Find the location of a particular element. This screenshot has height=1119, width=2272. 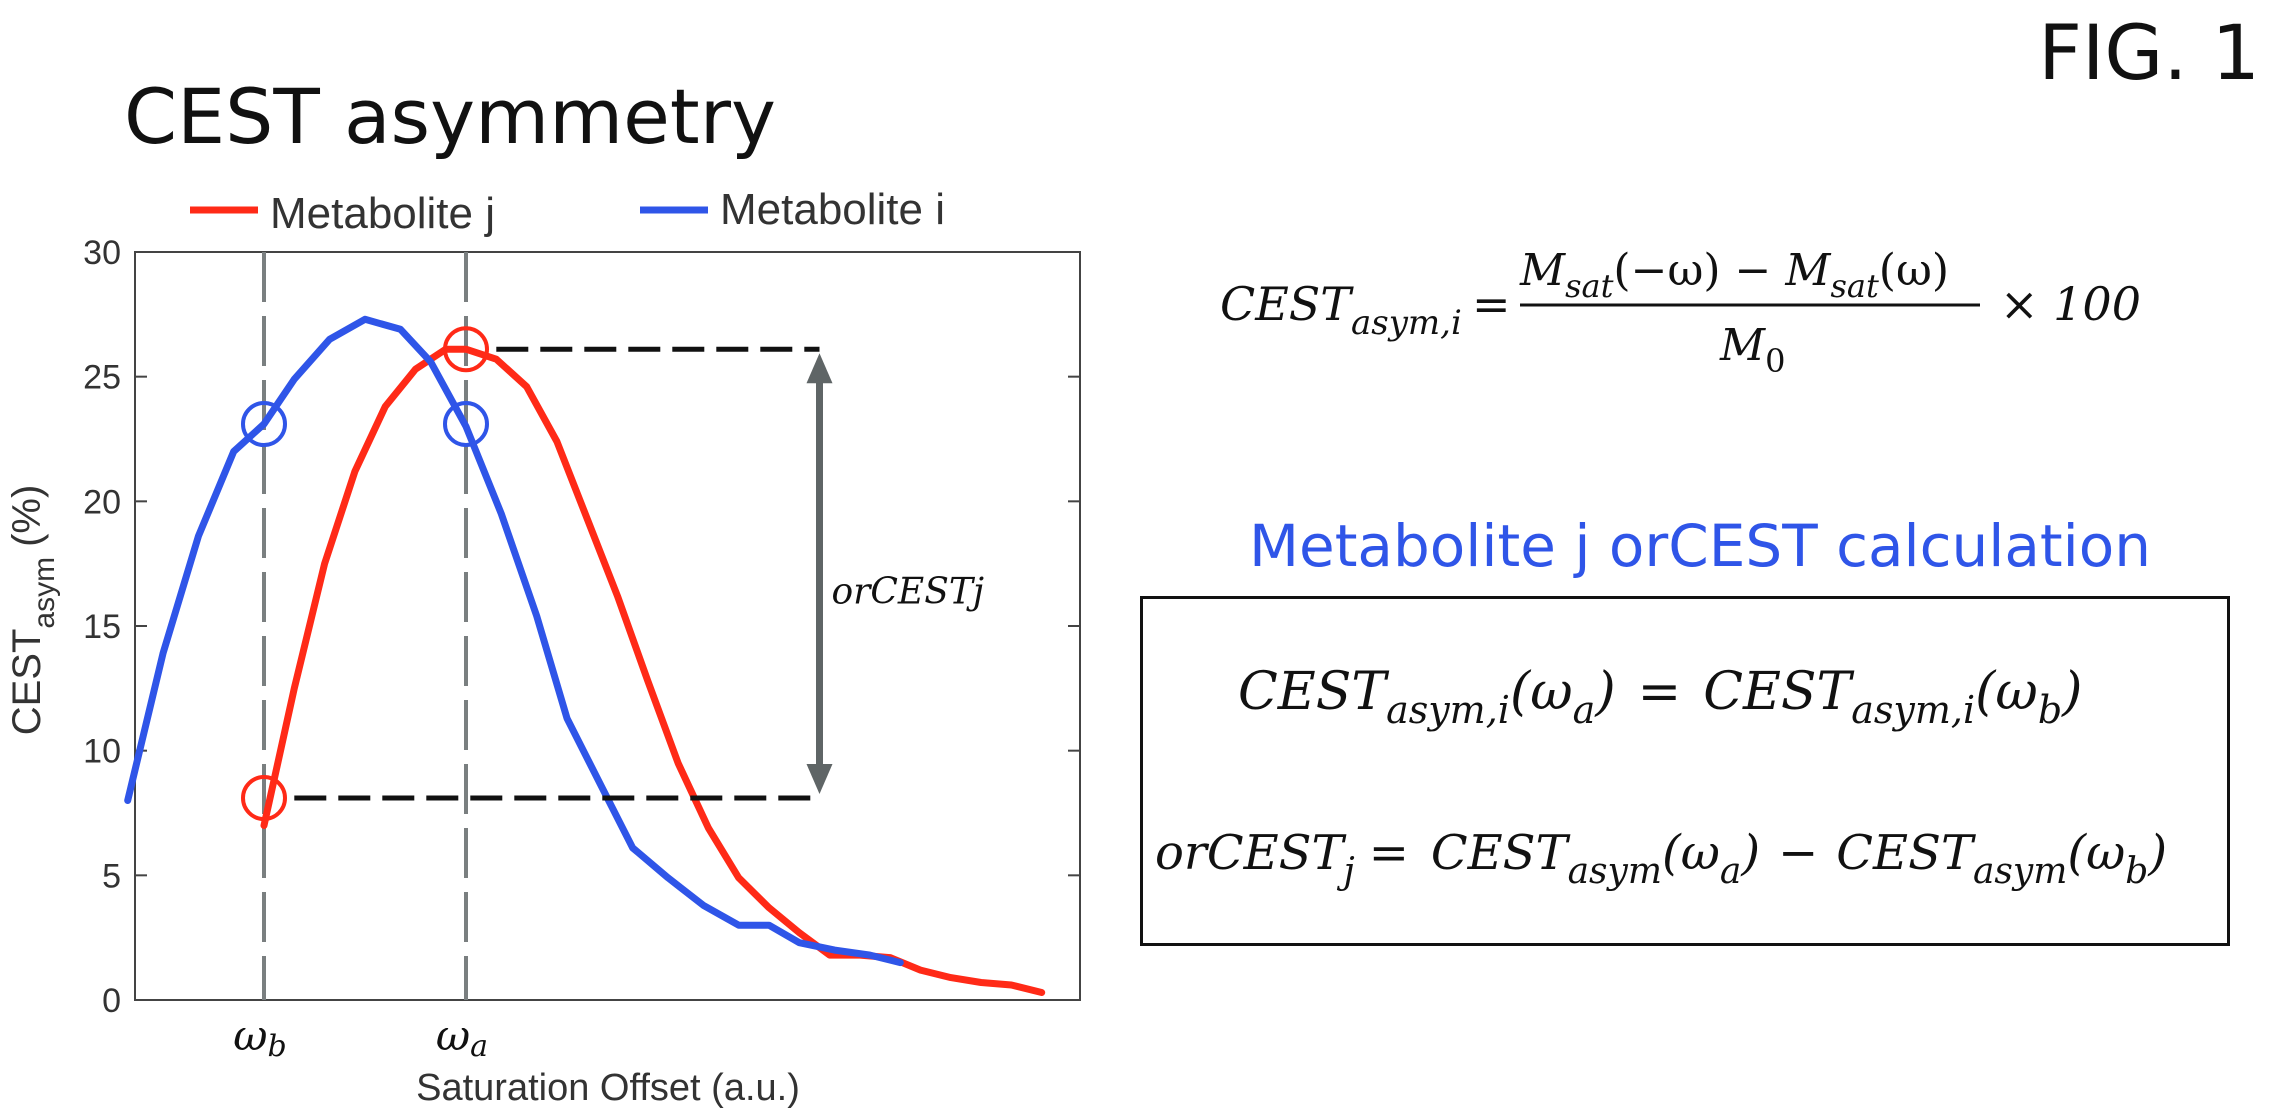

formula-lhs: CESTasym,i is located at coordinates (1341, 310).